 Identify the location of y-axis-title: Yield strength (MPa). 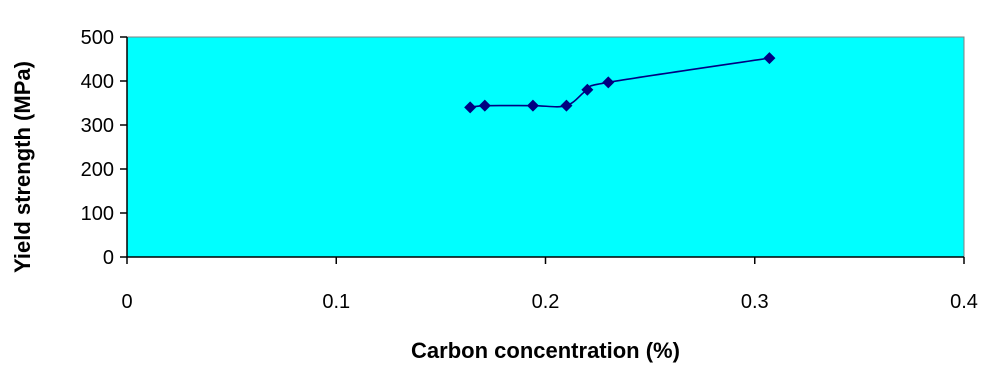
(22, 167).